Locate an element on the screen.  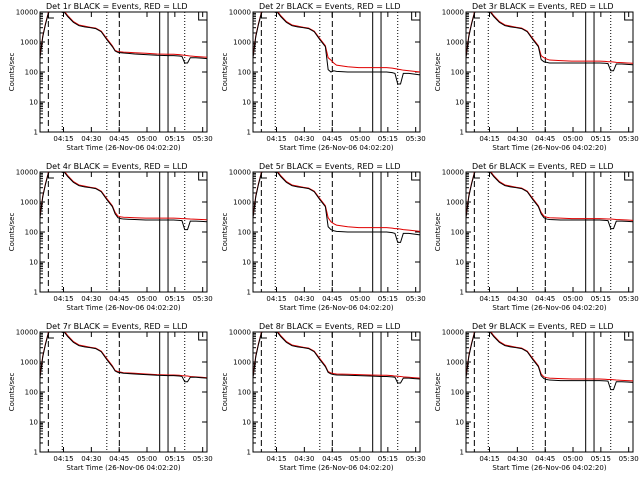
panel-title: Det 6r BLACK = Events, RED = LLD is located at coordinates (543, 166).